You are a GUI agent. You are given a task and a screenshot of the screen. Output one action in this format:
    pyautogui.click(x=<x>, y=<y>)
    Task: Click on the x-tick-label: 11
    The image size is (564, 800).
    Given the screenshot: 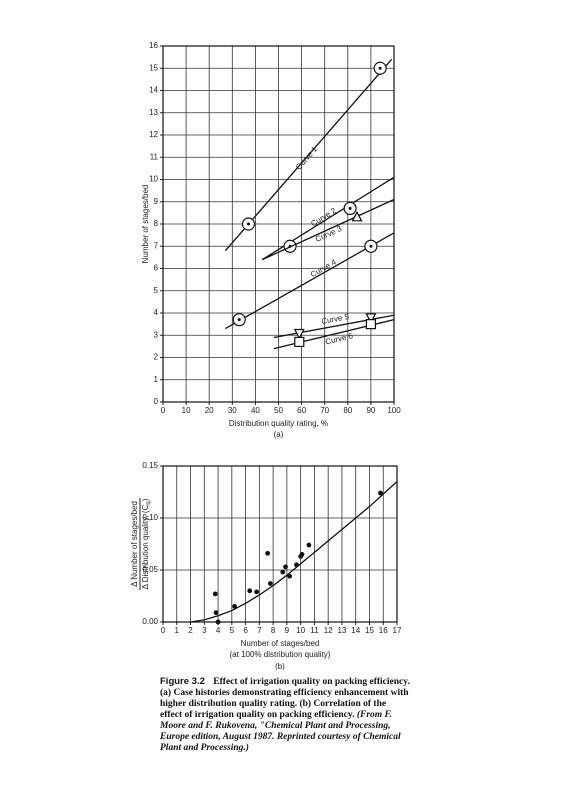 What is the action you would take?
    pyautogui.click(x=314, y=630)
    